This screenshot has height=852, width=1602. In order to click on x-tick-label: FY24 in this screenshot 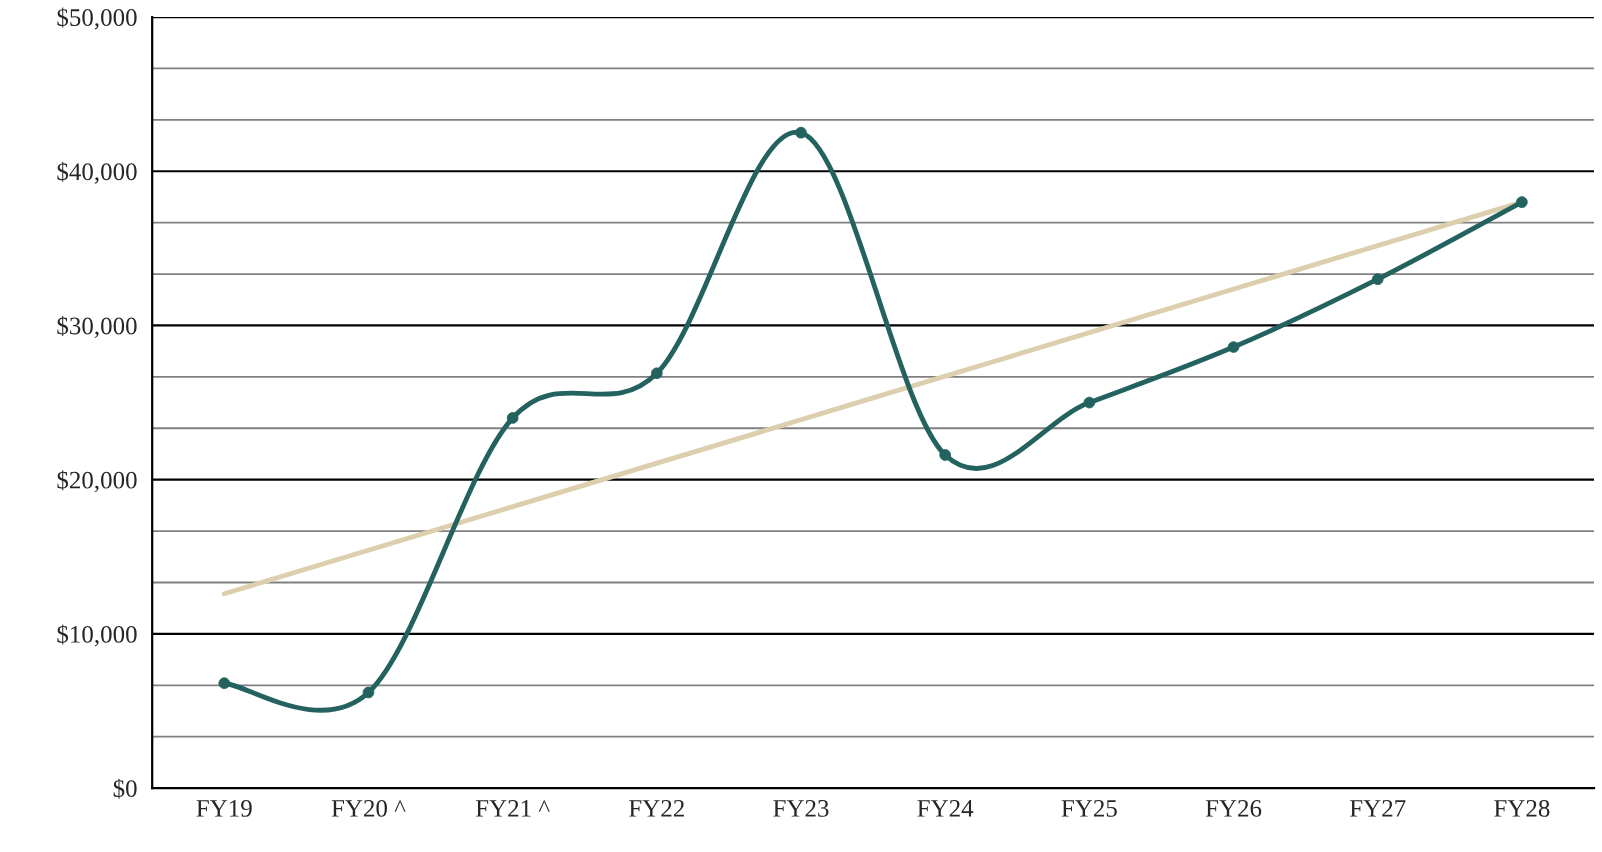, I will do `click(945, 808)`.